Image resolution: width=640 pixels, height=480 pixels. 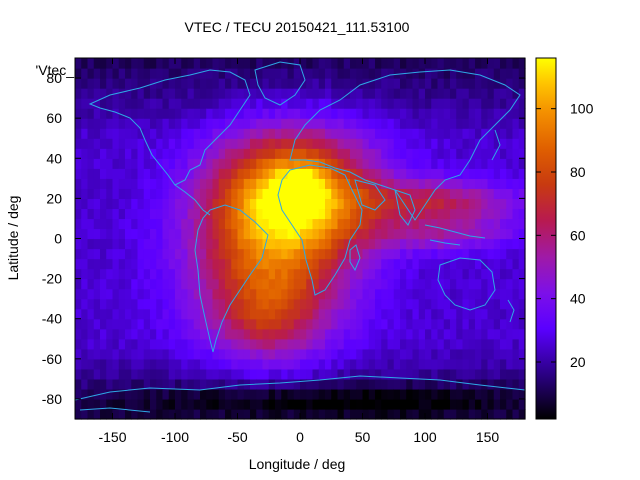 I want to click on y-tick-label: -40, so click(x=52, y=319).